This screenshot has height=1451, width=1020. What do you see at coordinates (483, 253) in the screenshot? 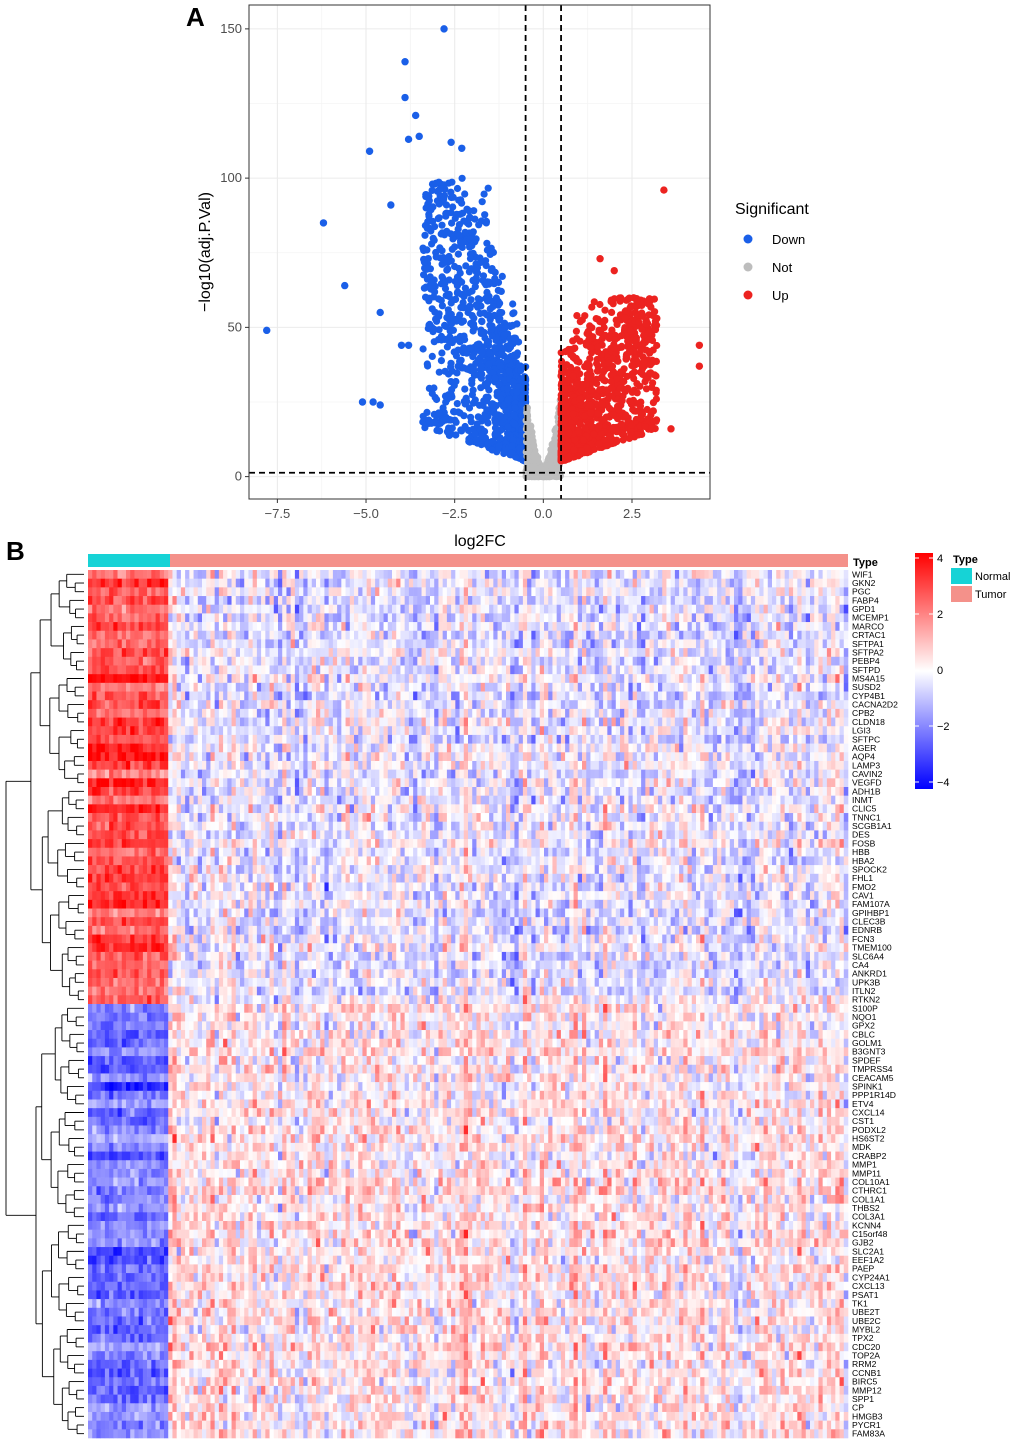
I see `volcano-points` at bounding box center [483, 253].